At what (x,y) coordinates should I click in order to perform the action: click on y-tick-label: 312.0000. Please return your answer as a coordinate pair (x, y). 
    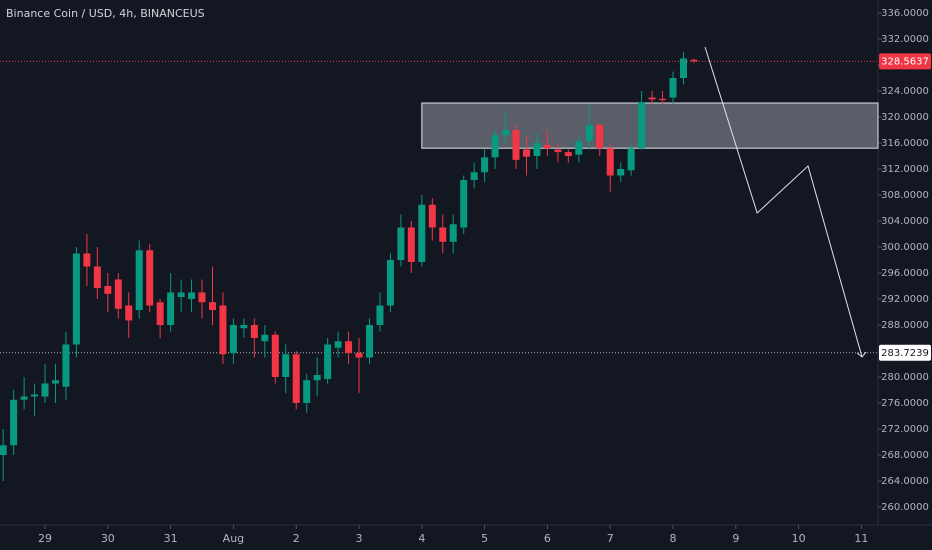
    Looking at the image, I should click on (905, 169).